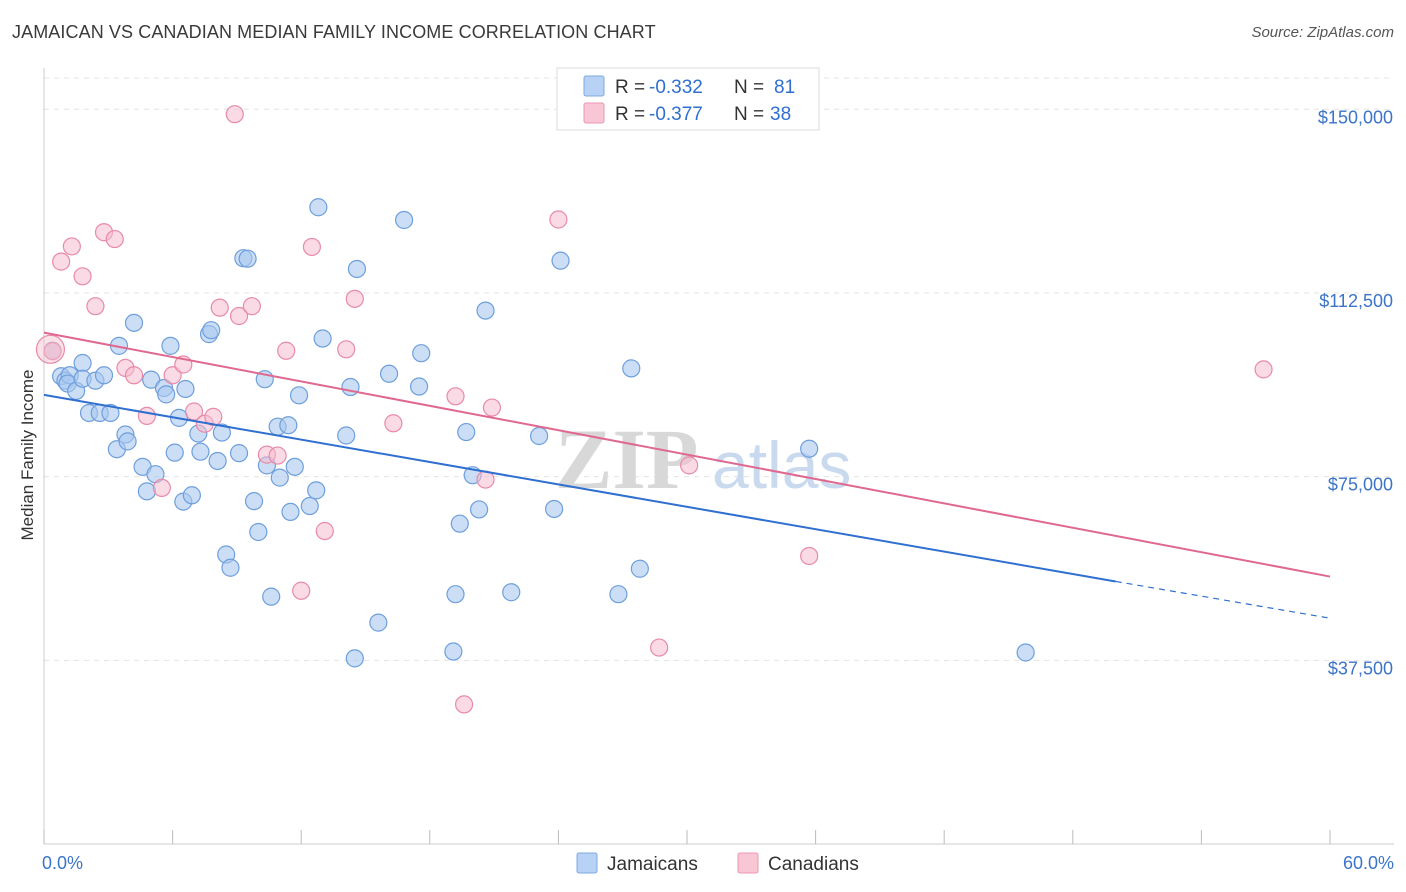  What do you see at coordinates (749, 114) in the screenshot?
I see `legend-n-label-2: N =` at bounding box center [749, 114].